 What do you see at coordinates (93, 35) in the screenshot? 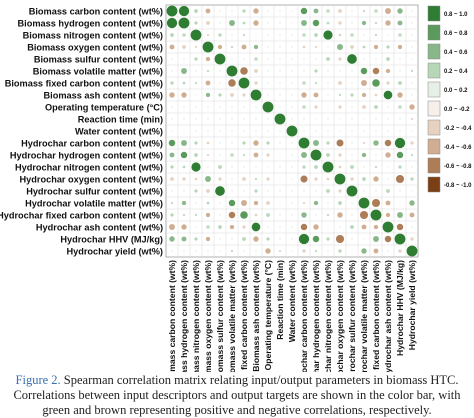
I see `row-label: Biomass nitrogen content (wt%)` at bounding box center [93, 35].